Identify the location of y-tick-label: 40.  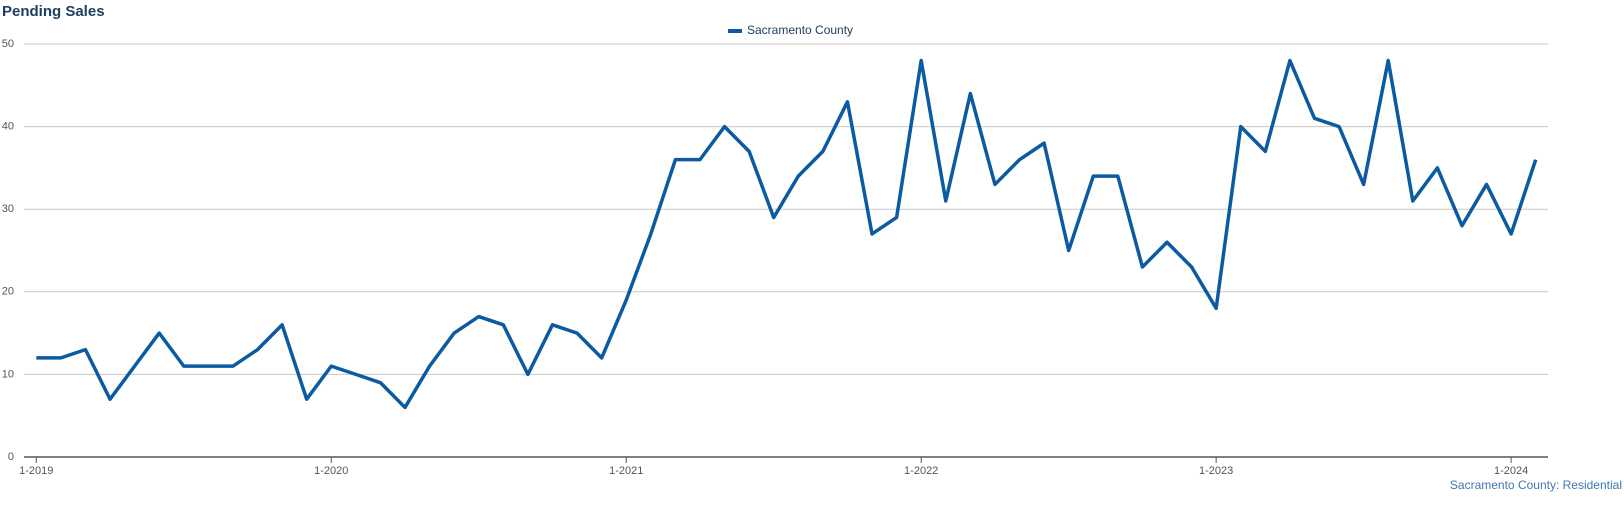
(8, 127).